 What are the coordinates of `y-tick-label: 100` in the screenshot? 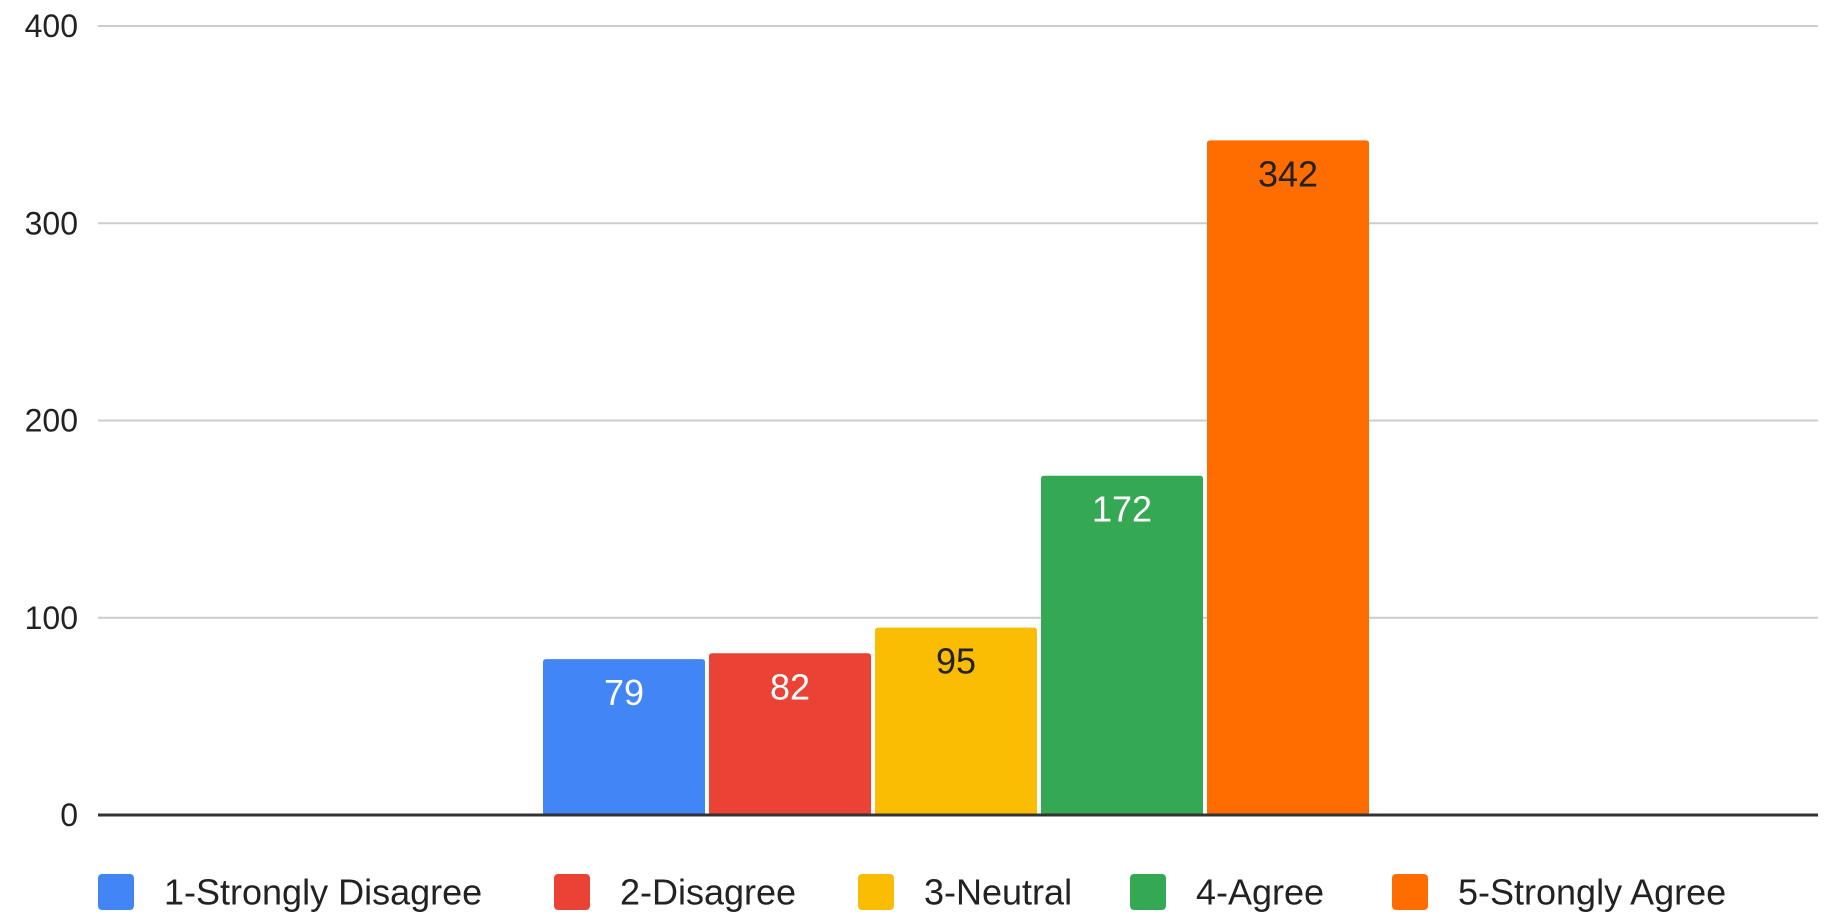 It's located at (51, 618).